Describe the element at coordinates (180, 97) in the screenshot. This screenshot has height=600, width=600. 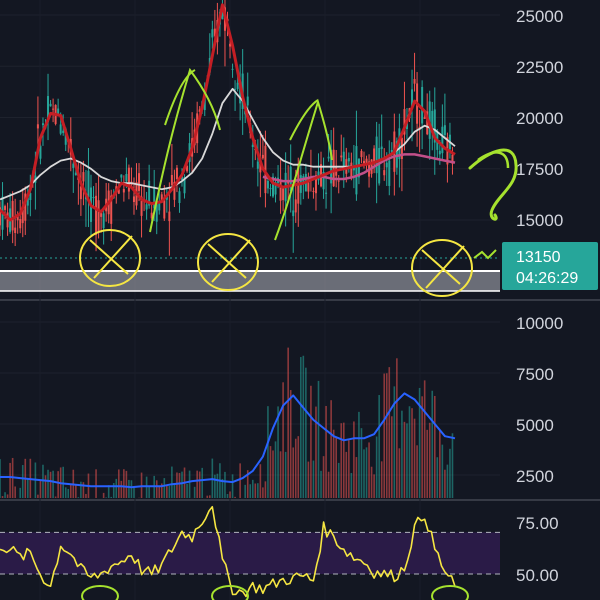
I see `green-stroke-annotation` at that location.